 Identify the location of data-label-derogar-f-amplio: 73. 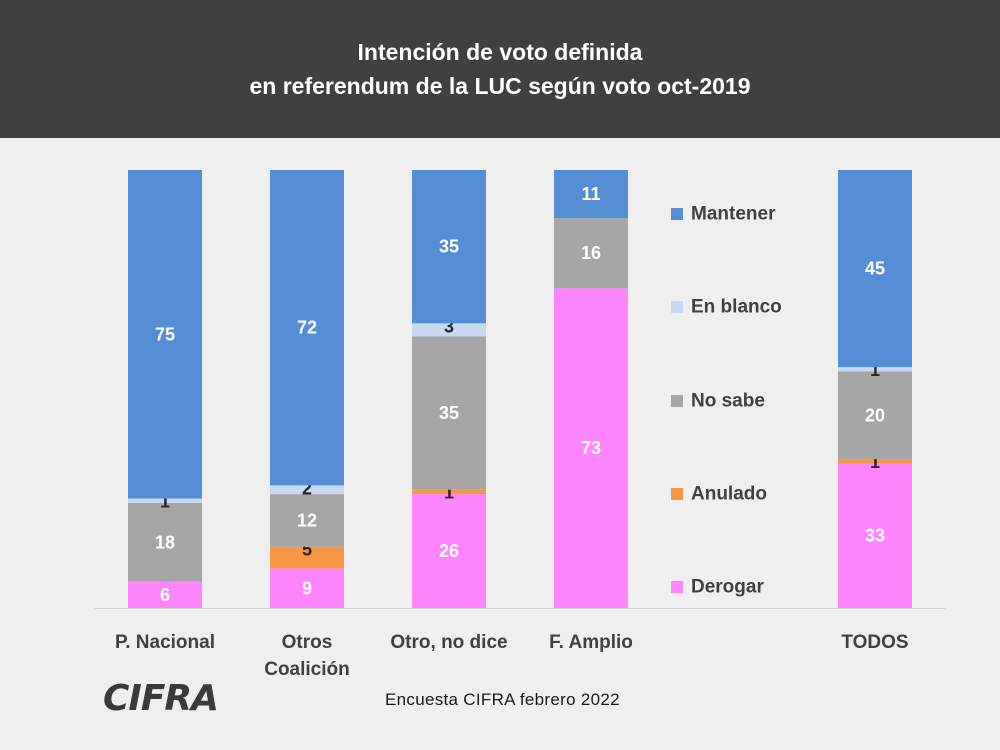
(591, 448).